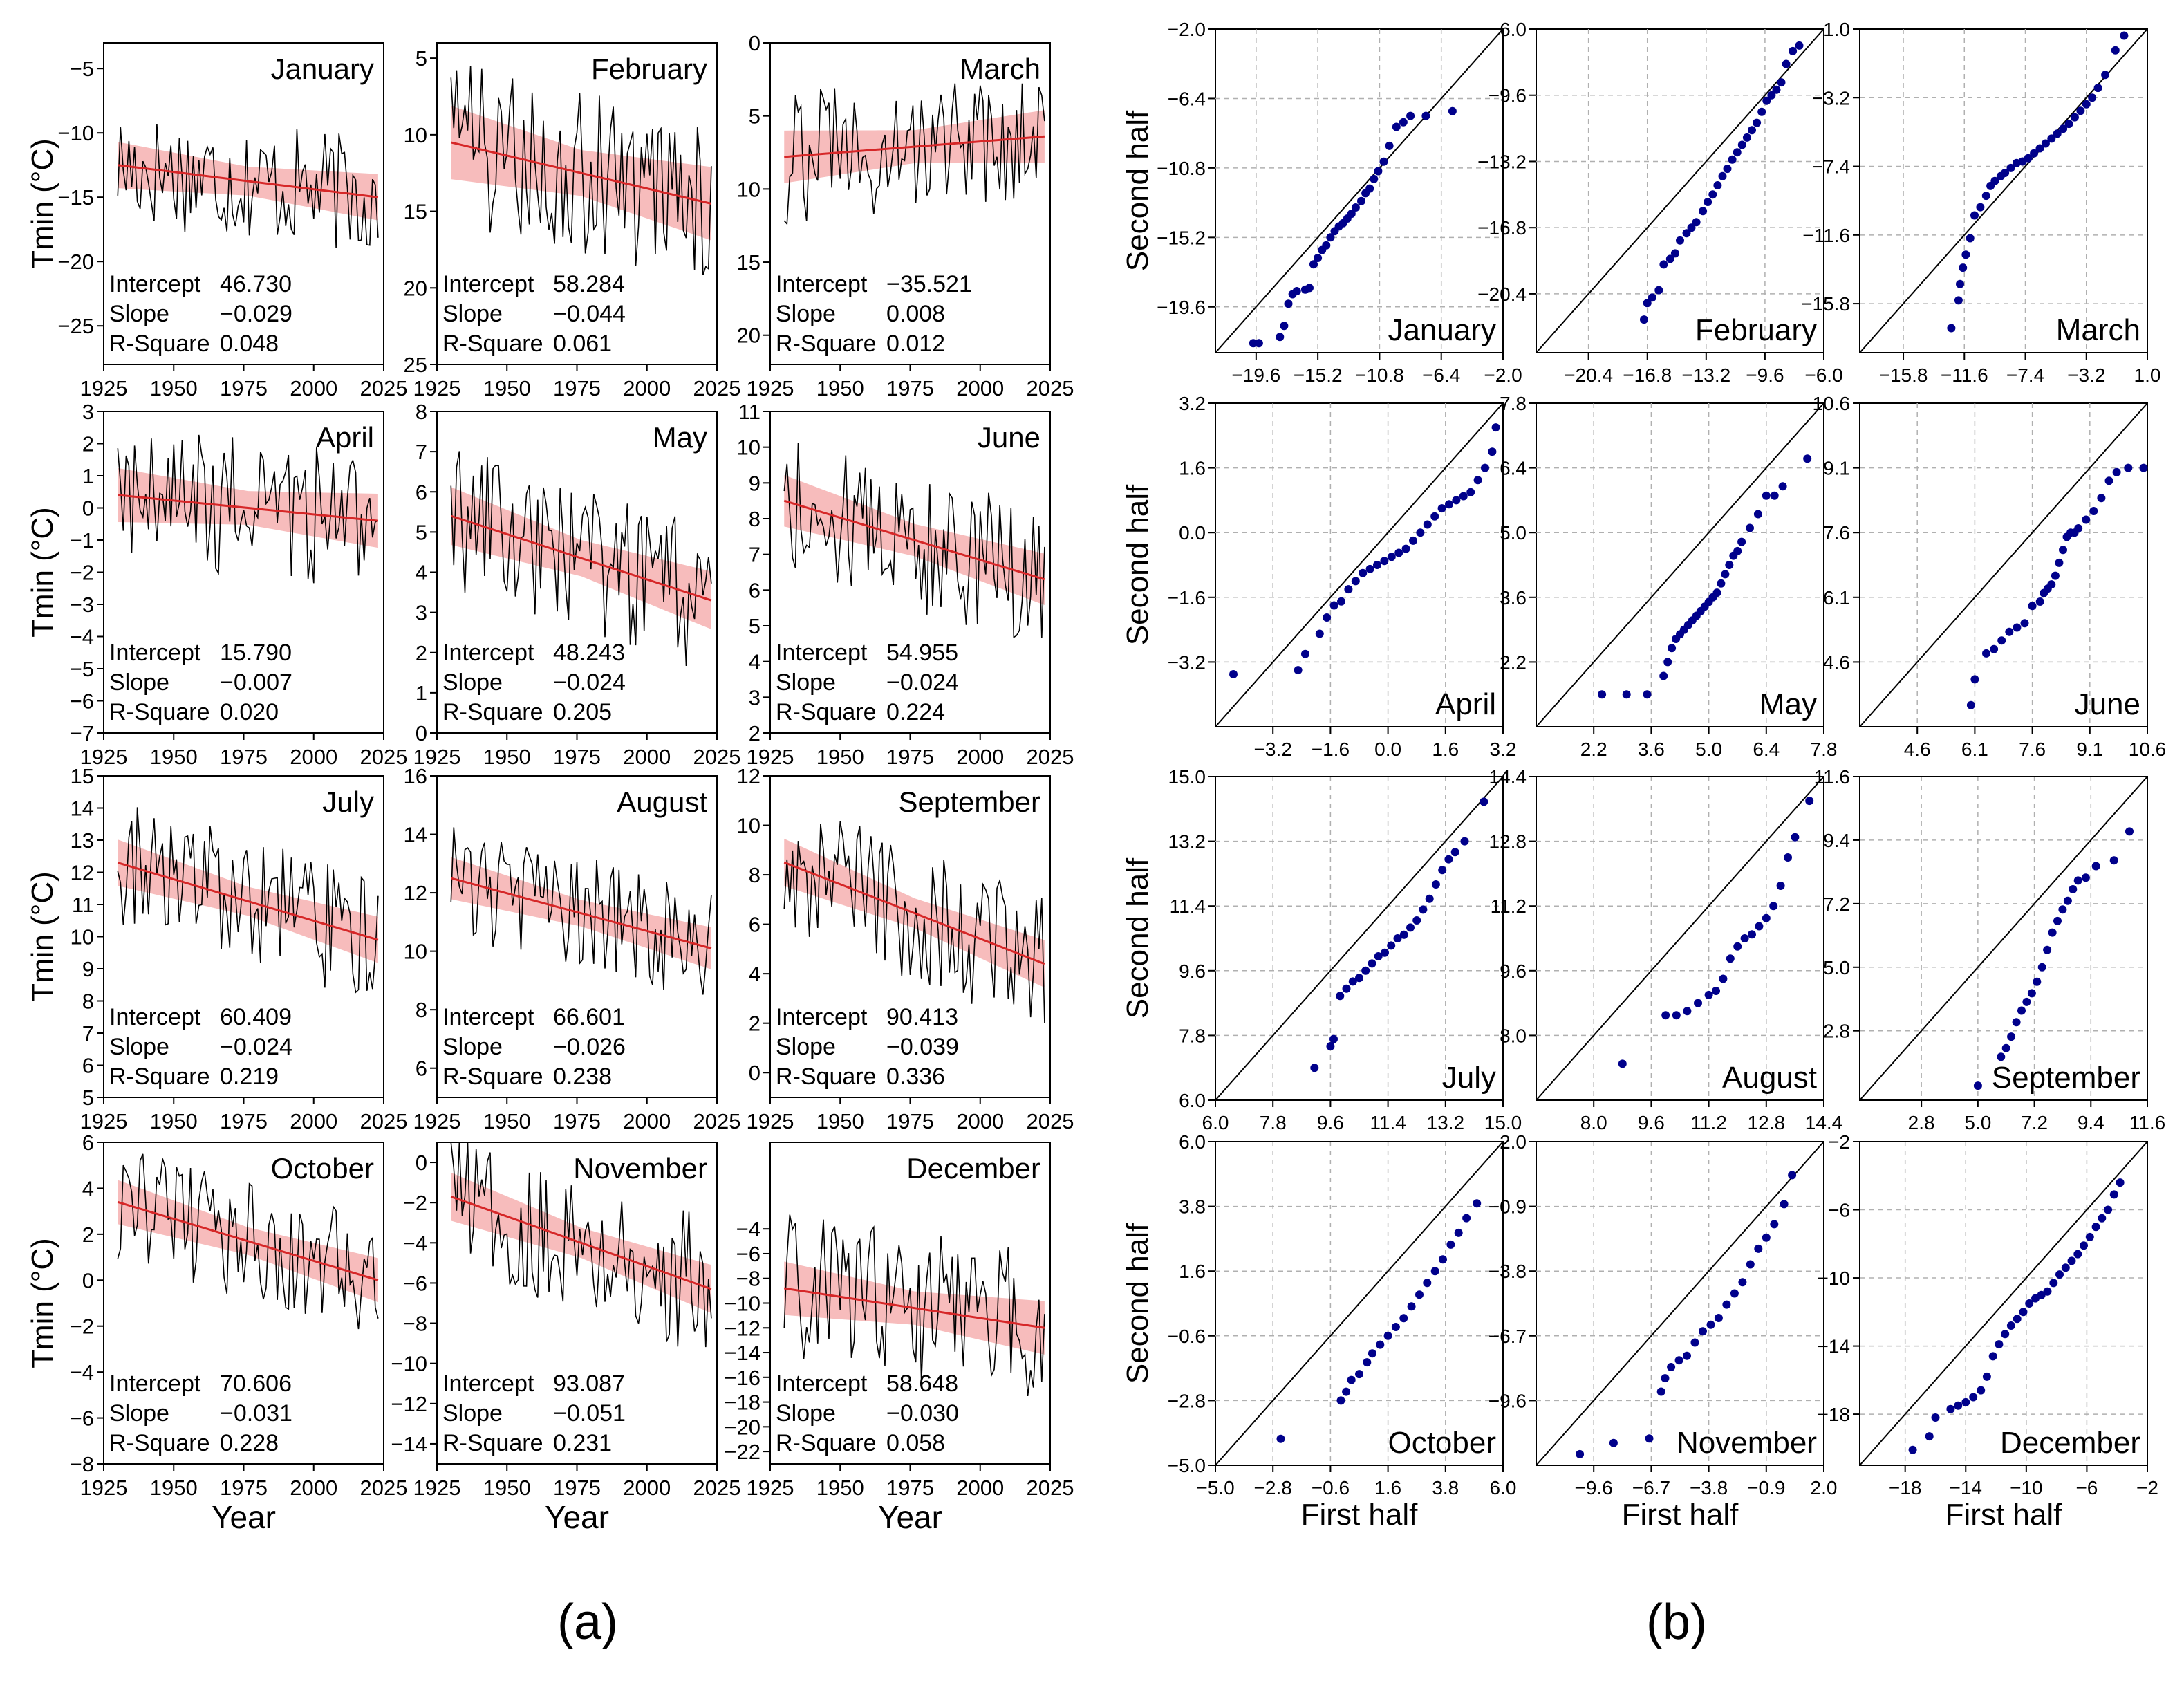 This screenshot has width=2184, height=1690. Describe the element at coordinates (88, 1098) in the screenshot. I see `y-tick-label: 5` at that location.